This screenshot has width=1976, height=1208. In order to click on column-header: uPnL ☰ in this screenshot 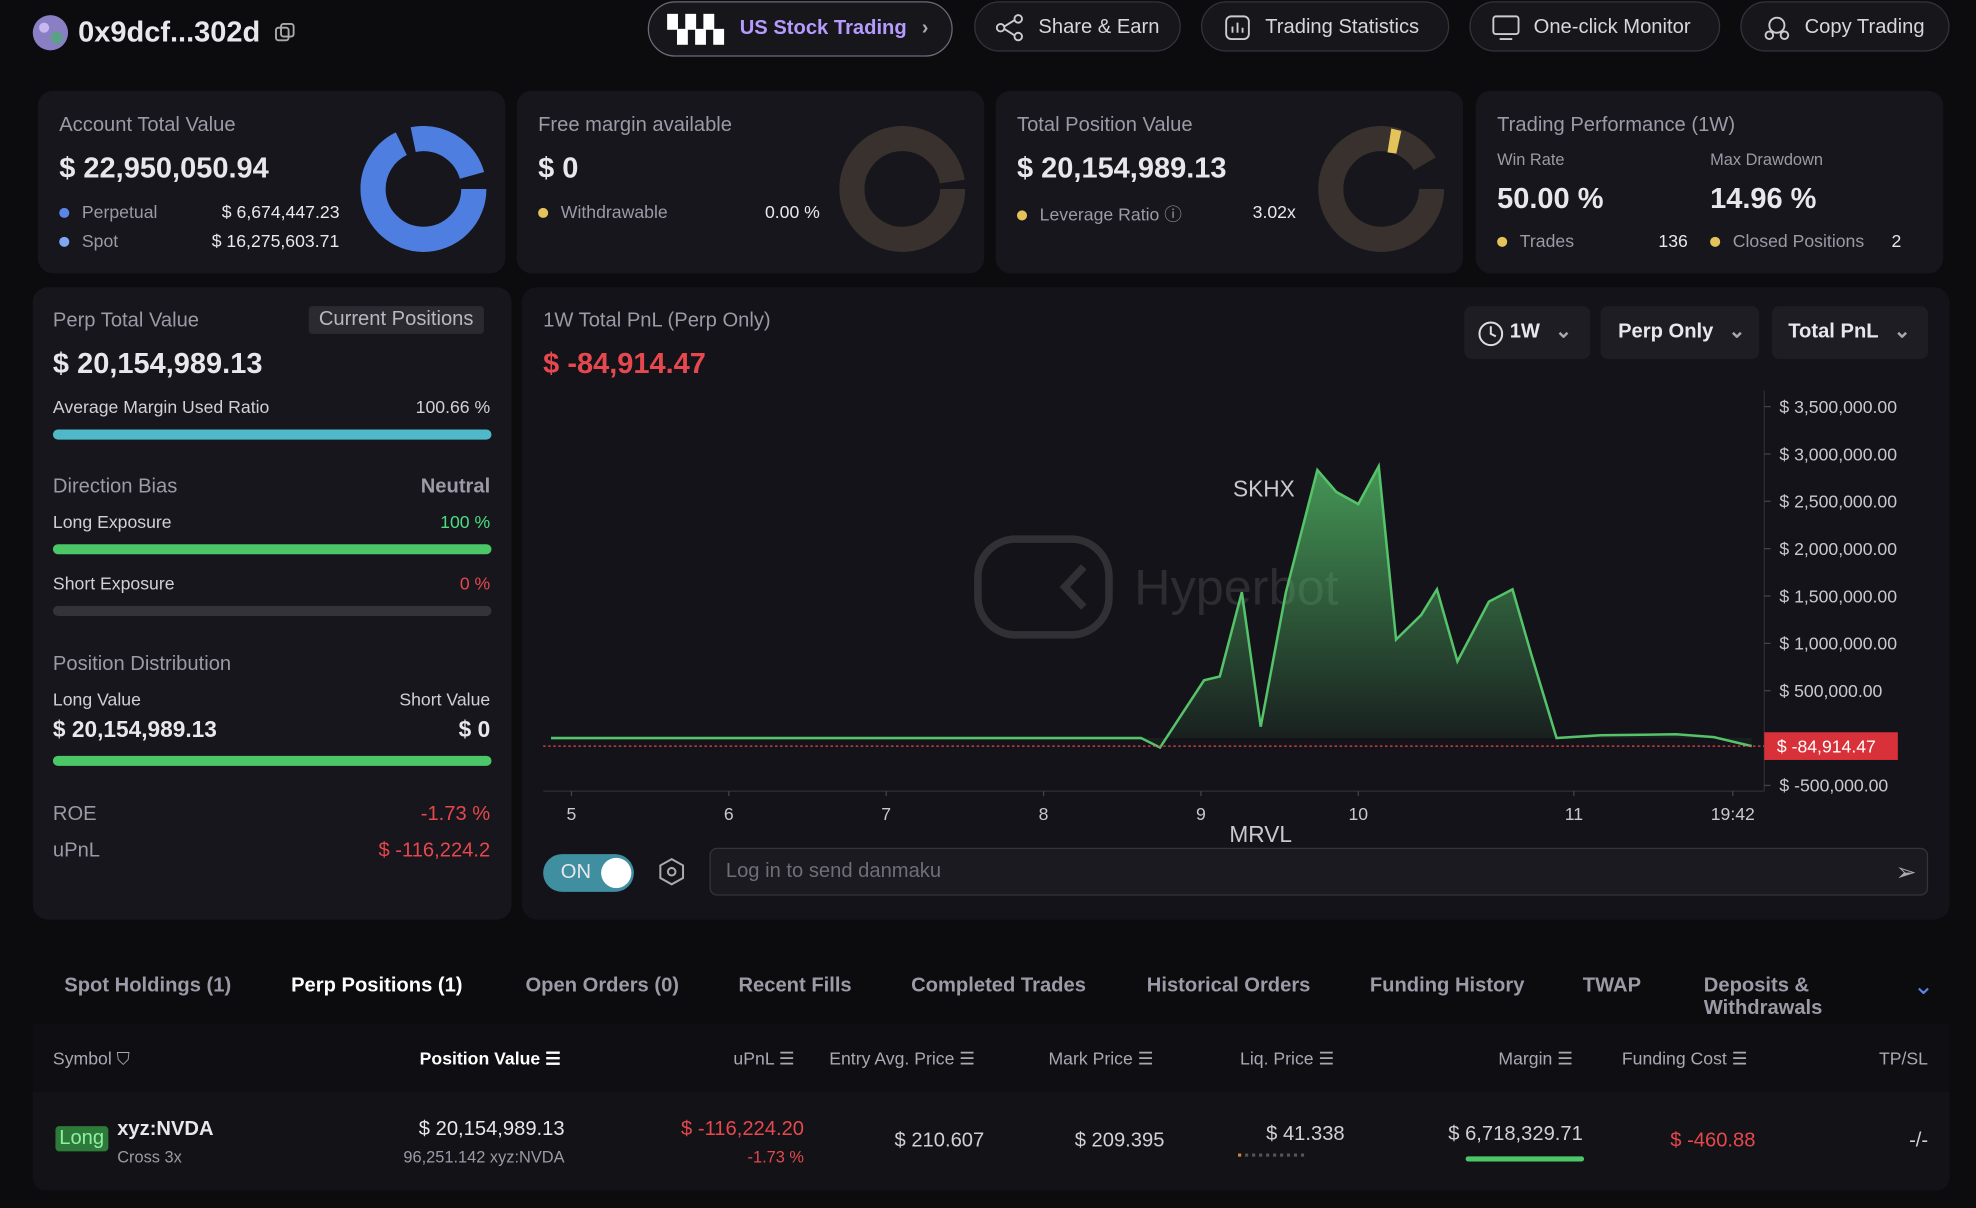, I will do `click(764, 1058)`.